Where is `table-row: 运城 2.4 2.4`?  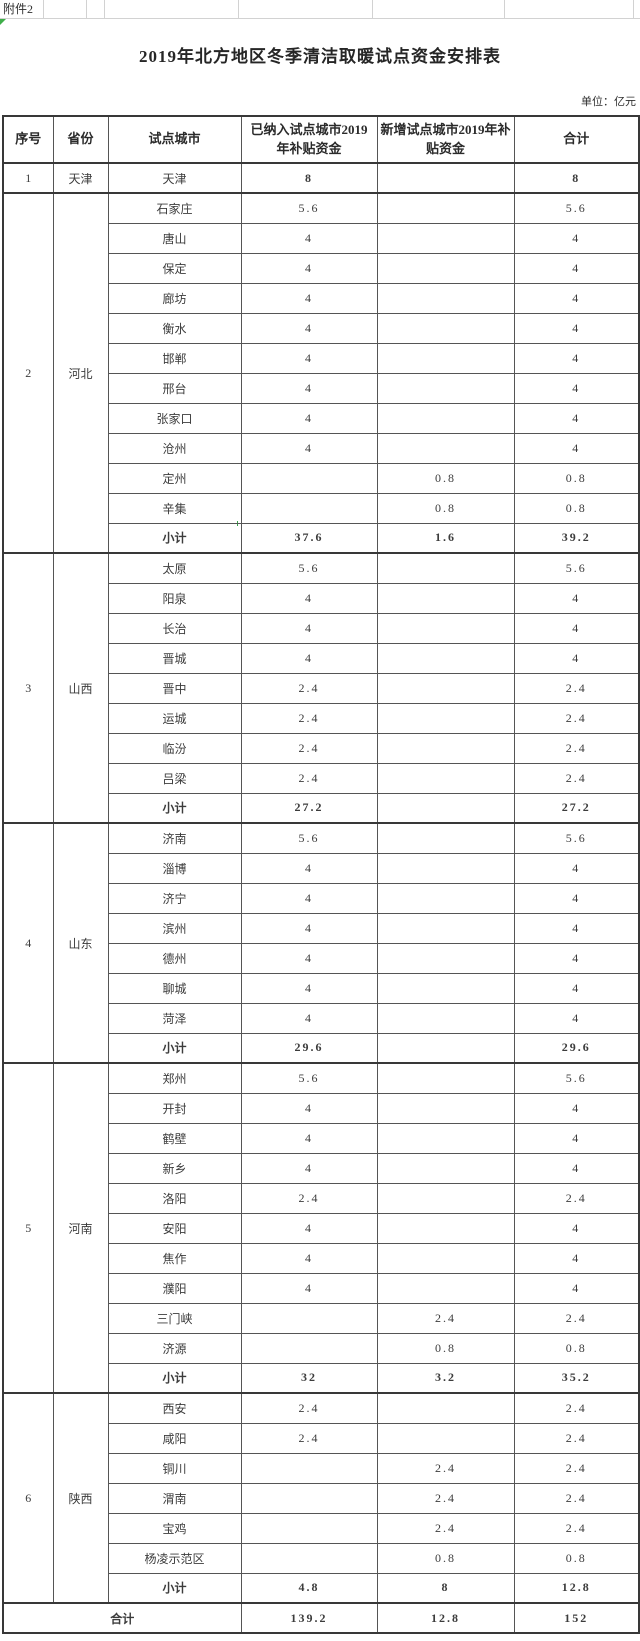
table-row: 运城 2.4 2.4 is located at coordinates (321, 718).